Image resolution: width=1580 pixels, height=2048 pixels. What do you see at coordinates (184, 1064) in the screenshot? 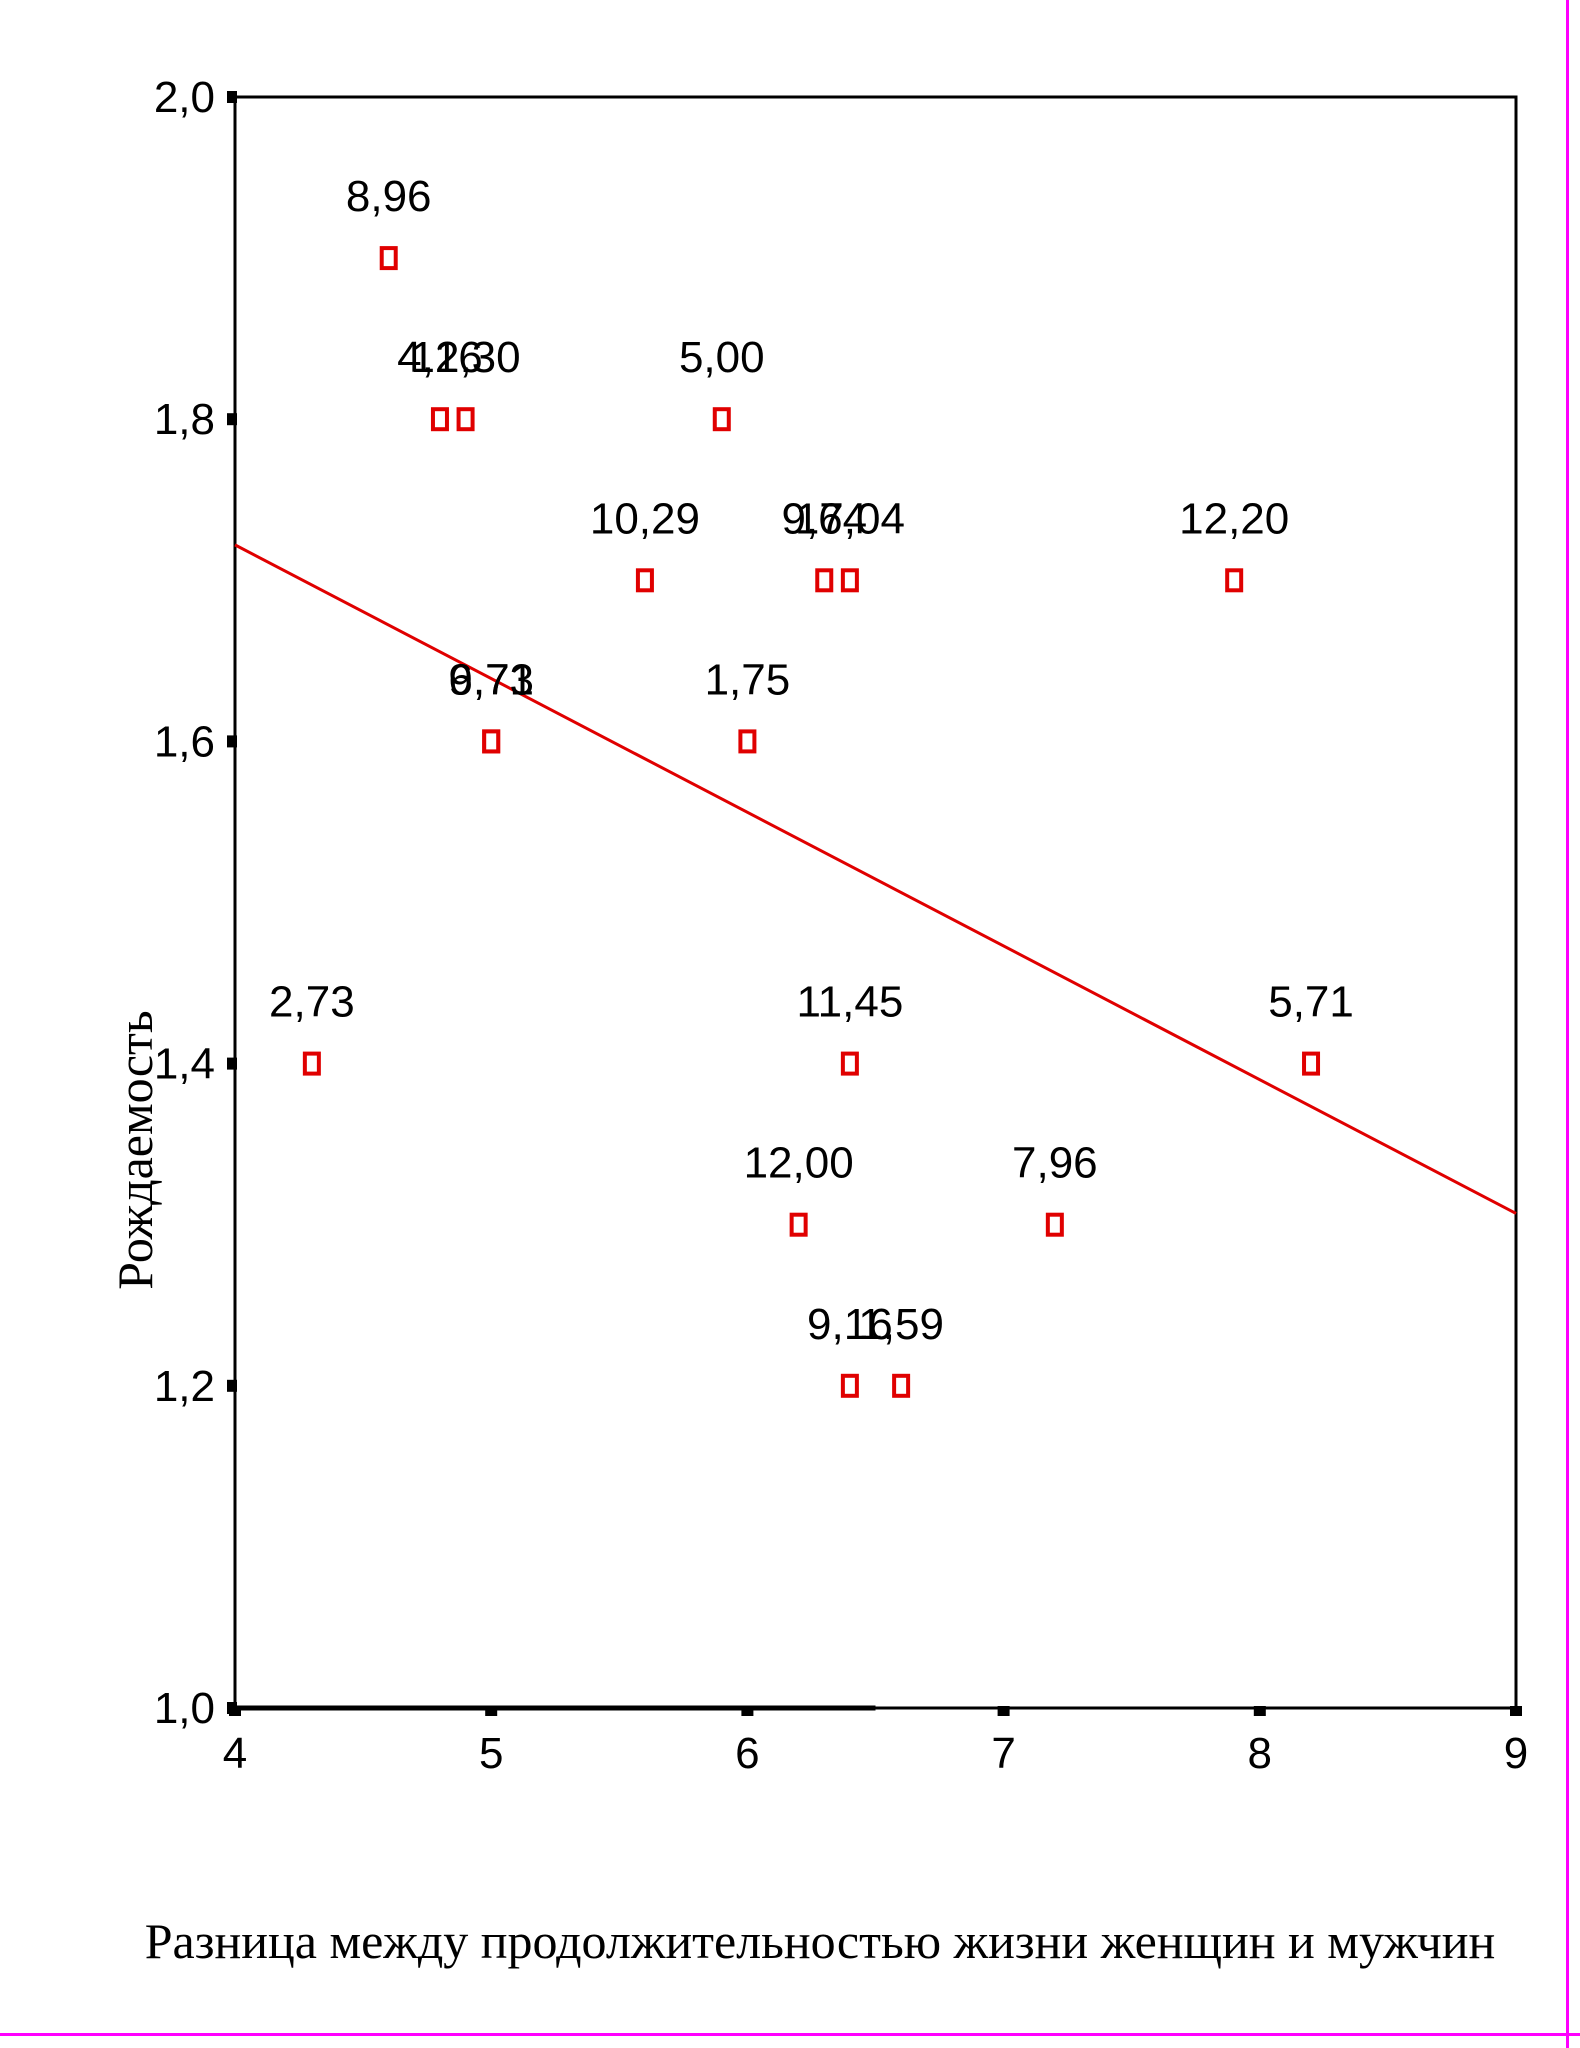
I see `y-tick-label: 1,4` at bounding box center [184, 1064].